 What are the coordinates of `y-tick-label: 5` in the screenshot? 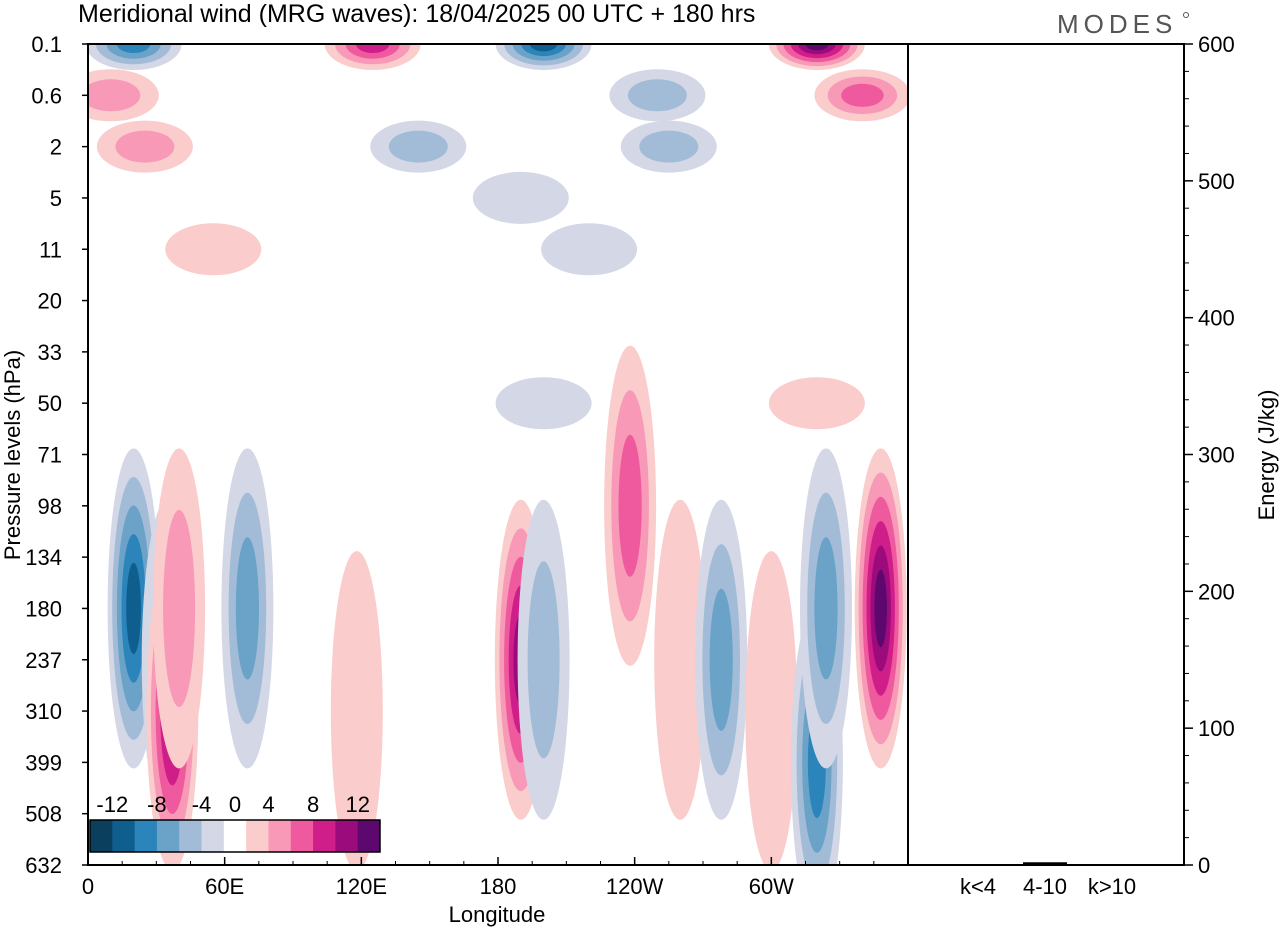 It's located at (56, 198).